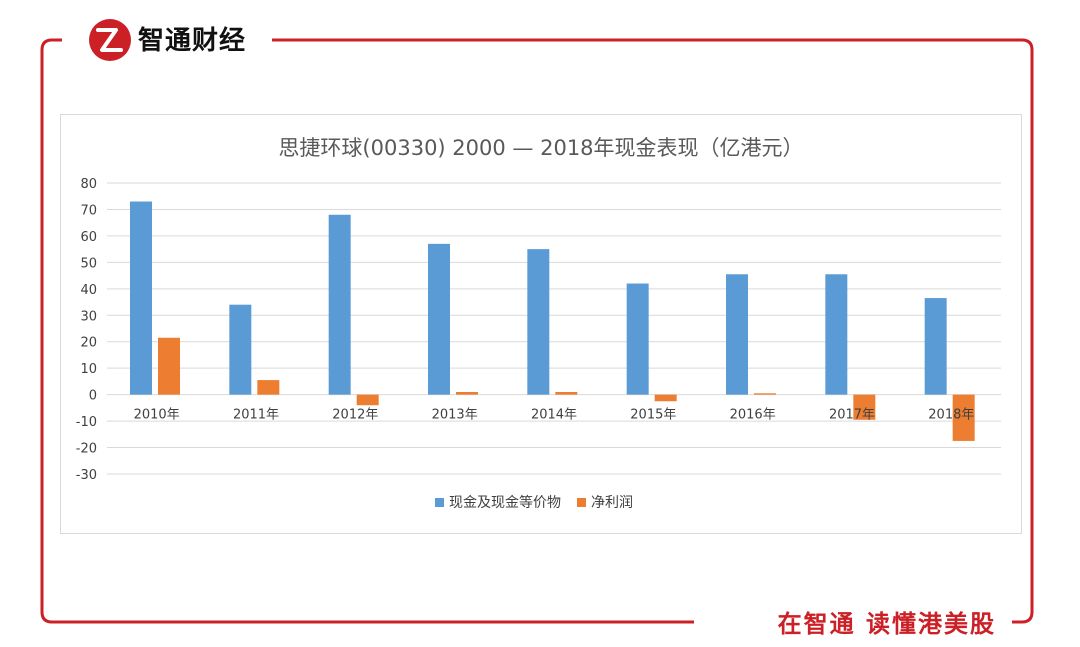  Describe the element at coordinates (581, 502) in the screenshot. I see `legend-swatch-profit` at that location.